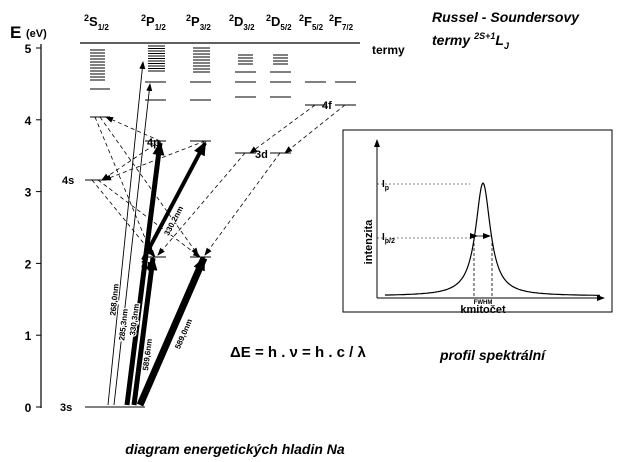 The image size is (628, 462). What do you see at coordinates (298, 352) in the screenshot?
I see `formula: ΔE = h . ν = h . c / λ` at bounding box center [298, 352].